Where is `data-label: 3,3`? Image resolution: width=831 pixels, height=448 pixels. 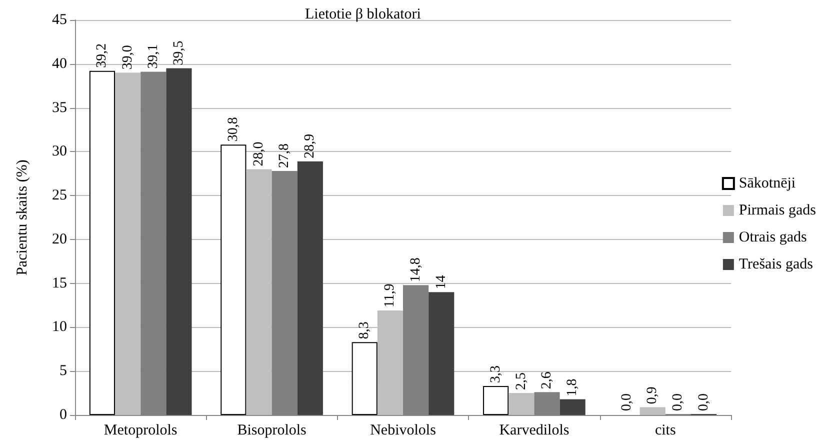 data-label: 3,3 is located at coordinates (496, 375).